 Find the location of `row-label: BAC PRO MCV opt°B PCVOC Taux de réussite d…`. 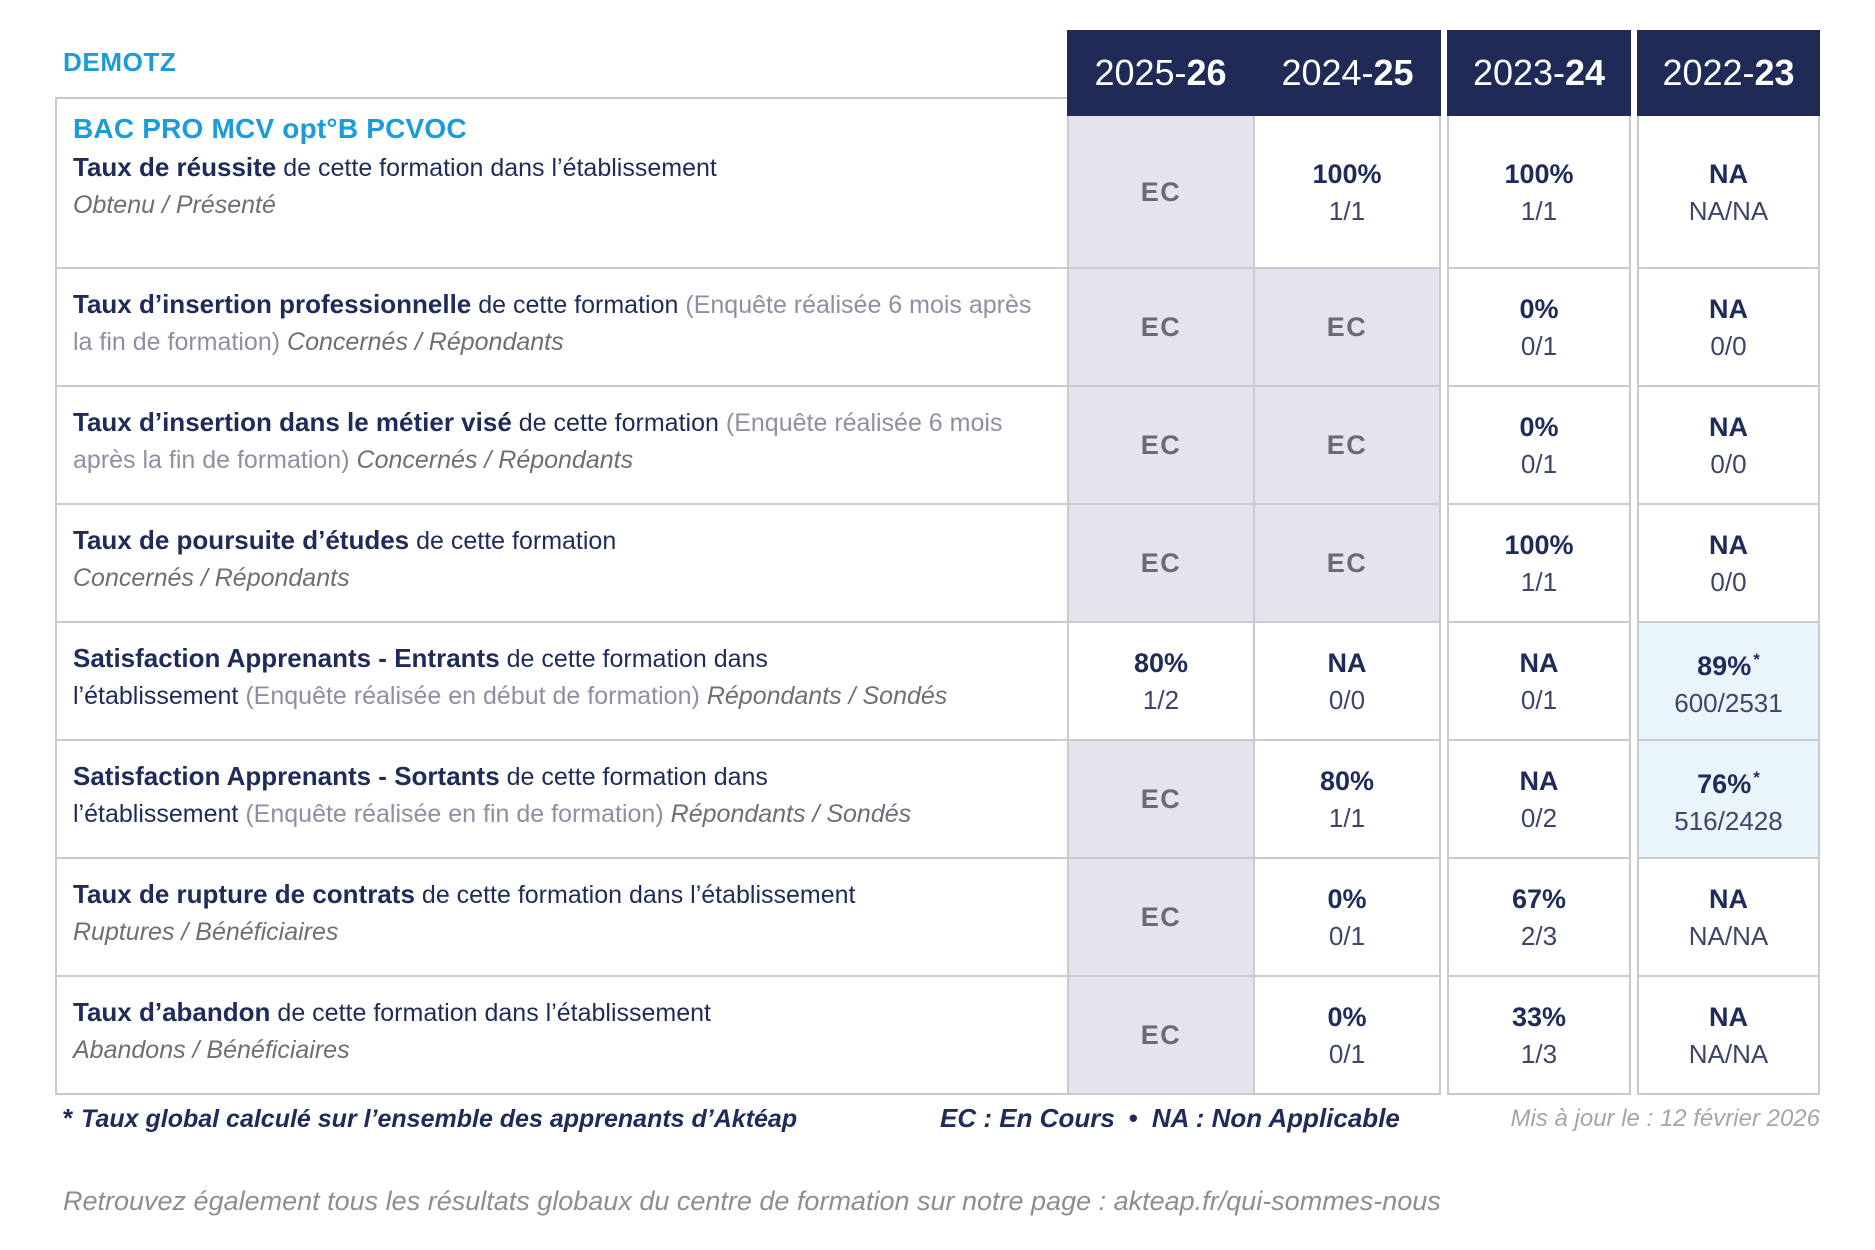

row-label: BAC PRO MCV opt°B PCVOC Taux de réussite d… is located at coordinates (562, 183).